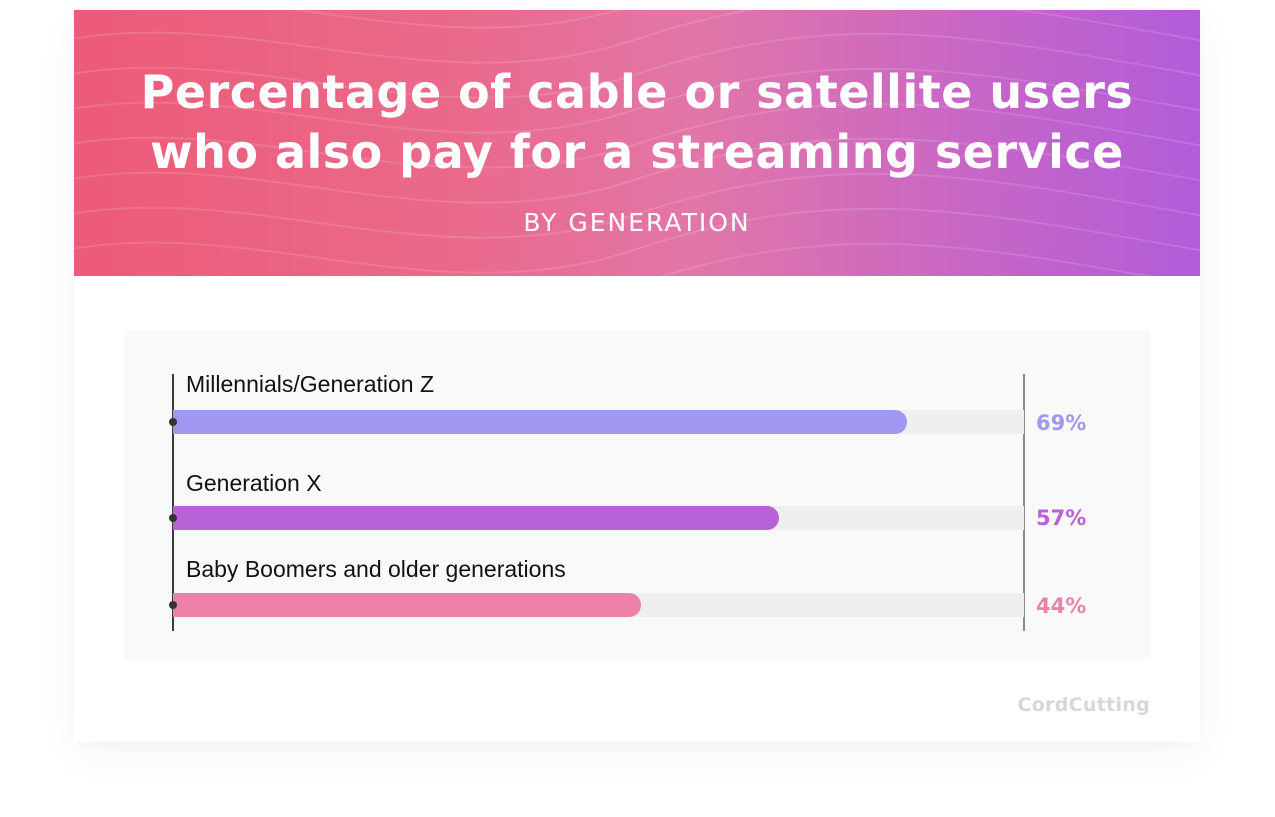  I want to click on chart-title-line-1: Percentage of cable or satellite users, so click(637, 92).